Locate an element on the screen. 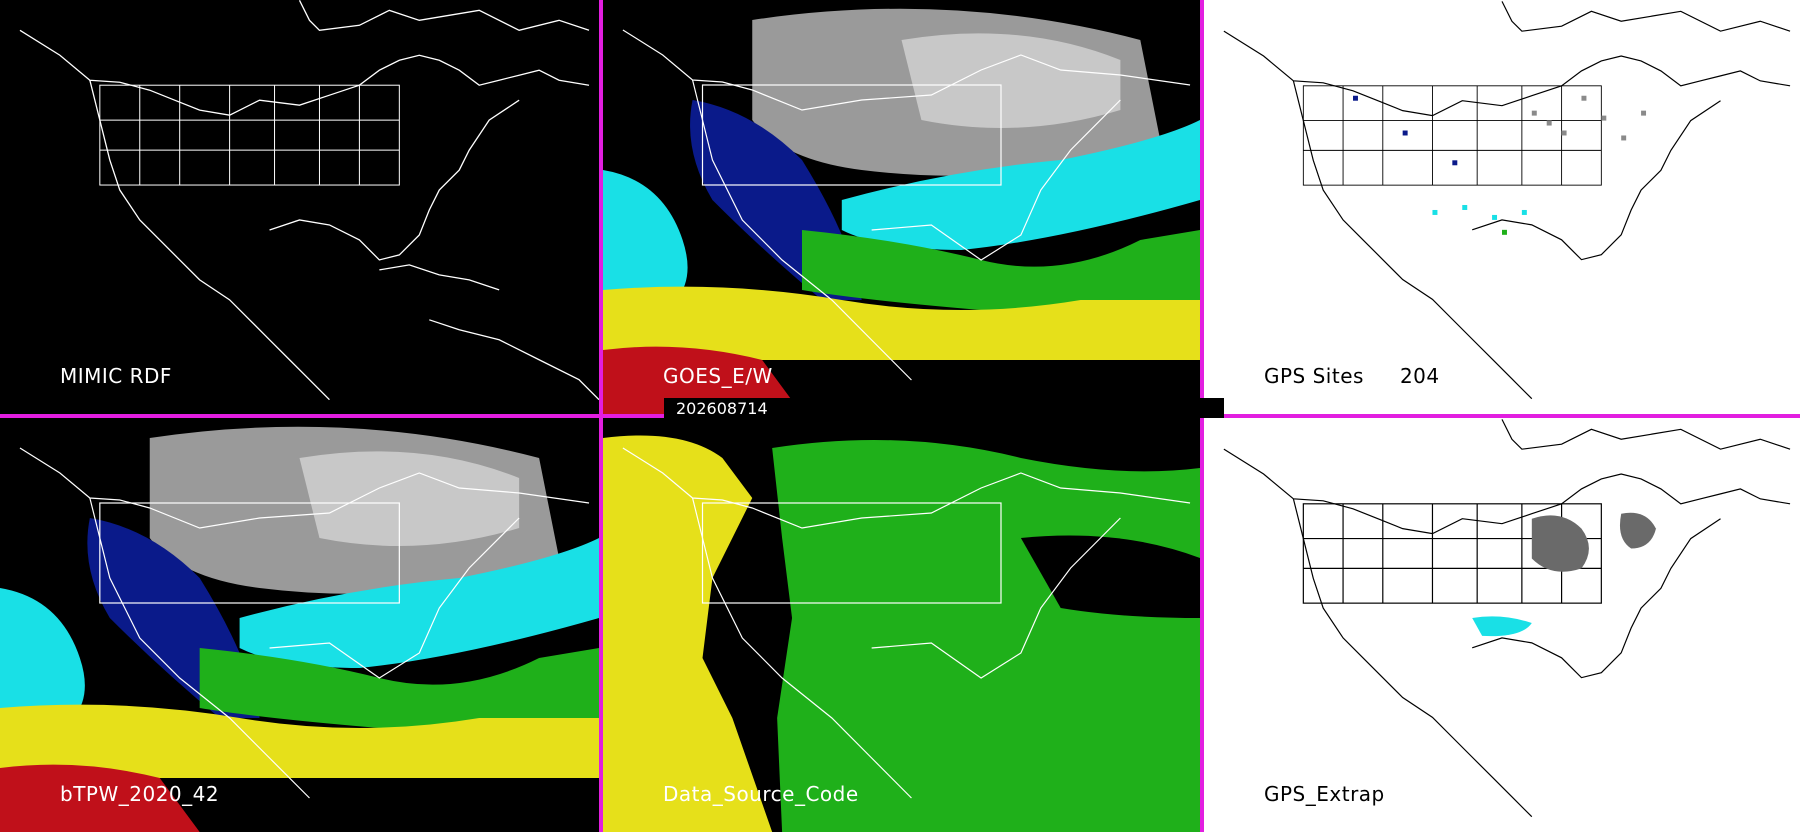 The height and width of the screenshot is (832, 1800). panel-label-data-source-code: Data_Source_Code is located at coordinates (761, 794).